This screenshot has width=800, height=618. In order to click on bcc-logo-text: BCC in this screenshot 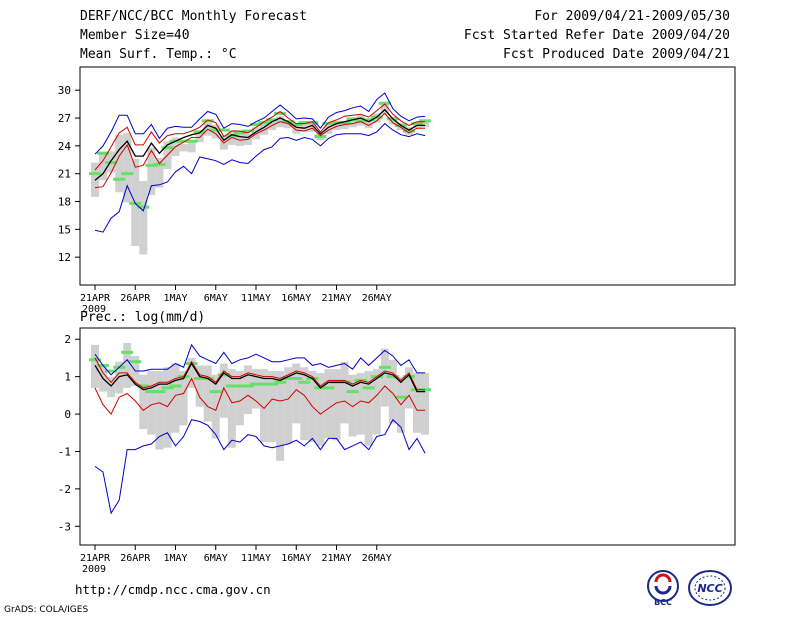, I will do `click(663, 602)`.